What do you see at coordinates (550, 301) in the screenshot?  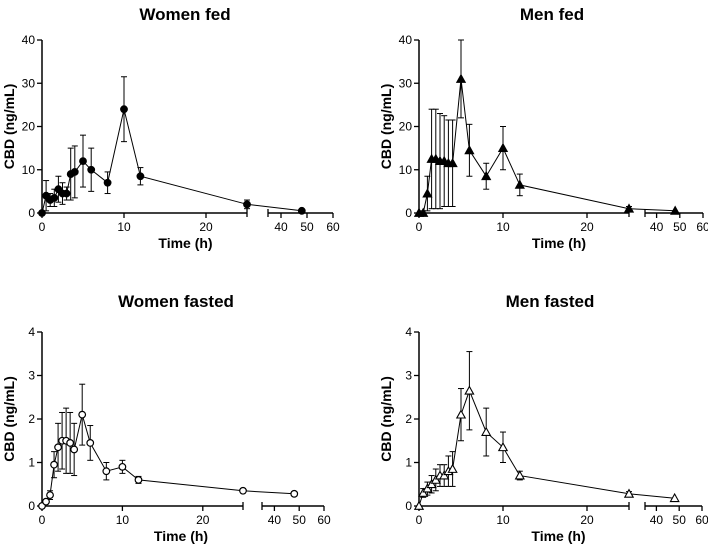 I see `chart-title: Men fasted` at bounding box center [550, 301].